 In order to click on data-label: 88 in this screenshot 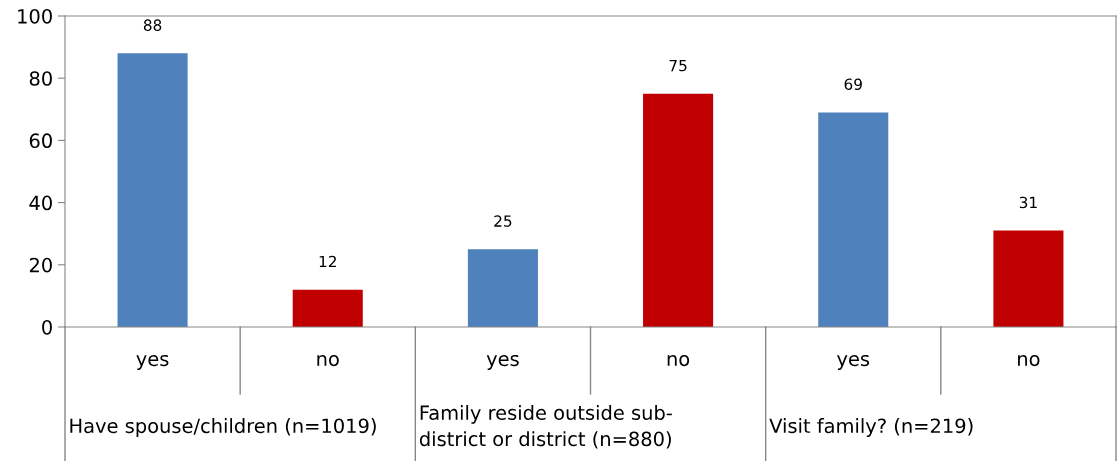, I will do `click(152, 25)`.